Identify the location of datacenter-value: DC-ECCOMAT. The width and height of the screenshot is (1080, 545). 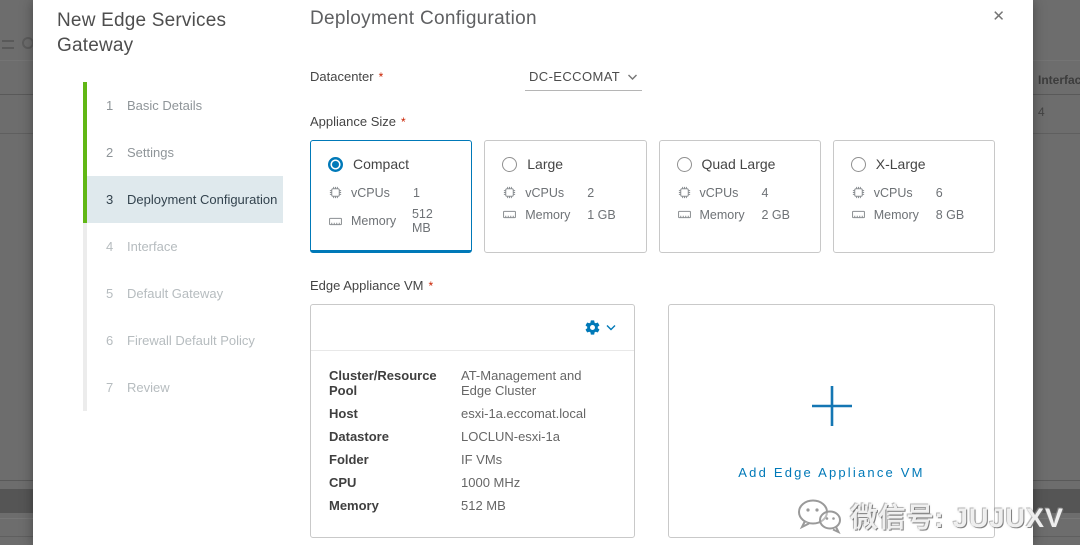
(575, 76).